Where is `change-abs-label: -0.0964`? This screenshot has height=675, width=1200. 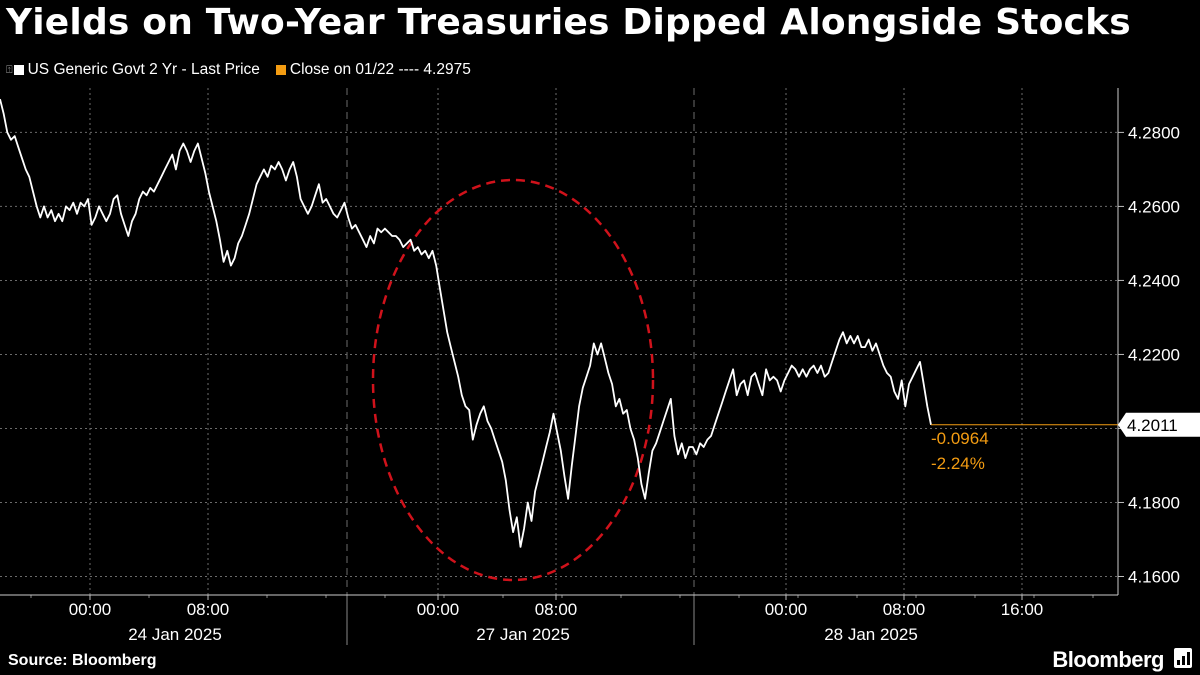 change-abs-label: -0.0964 is located at coordinates (960, 438).